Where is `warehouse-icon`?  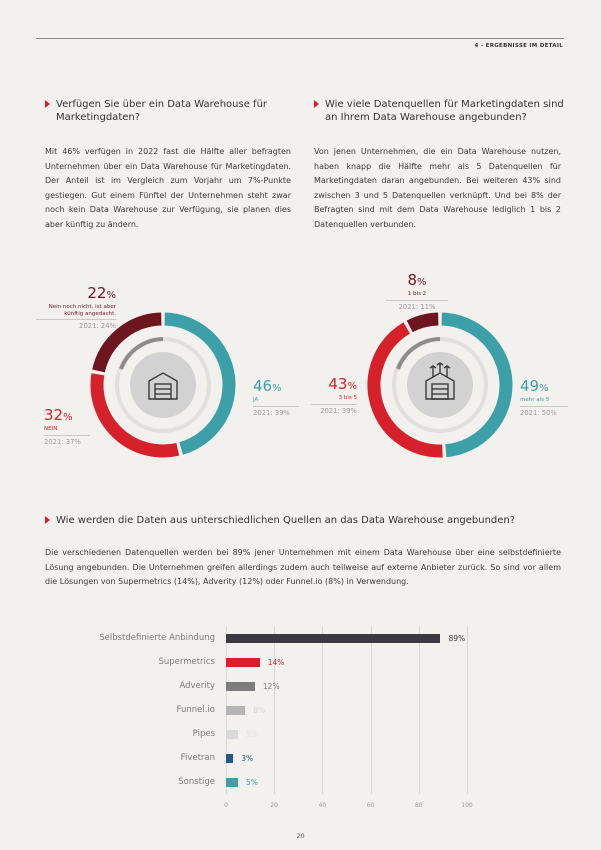
warehouse-icon is located at coordinates (163, 386).